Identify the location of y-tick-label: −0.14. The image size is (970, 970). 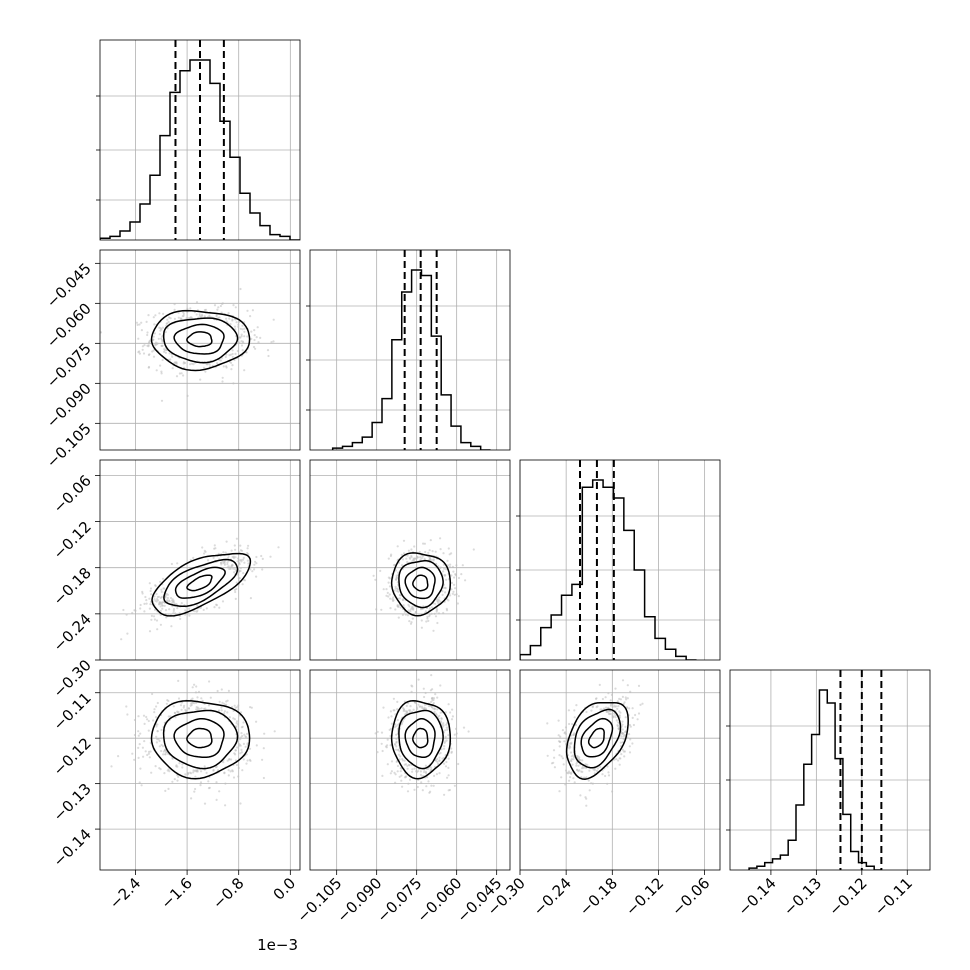
(72, 847).